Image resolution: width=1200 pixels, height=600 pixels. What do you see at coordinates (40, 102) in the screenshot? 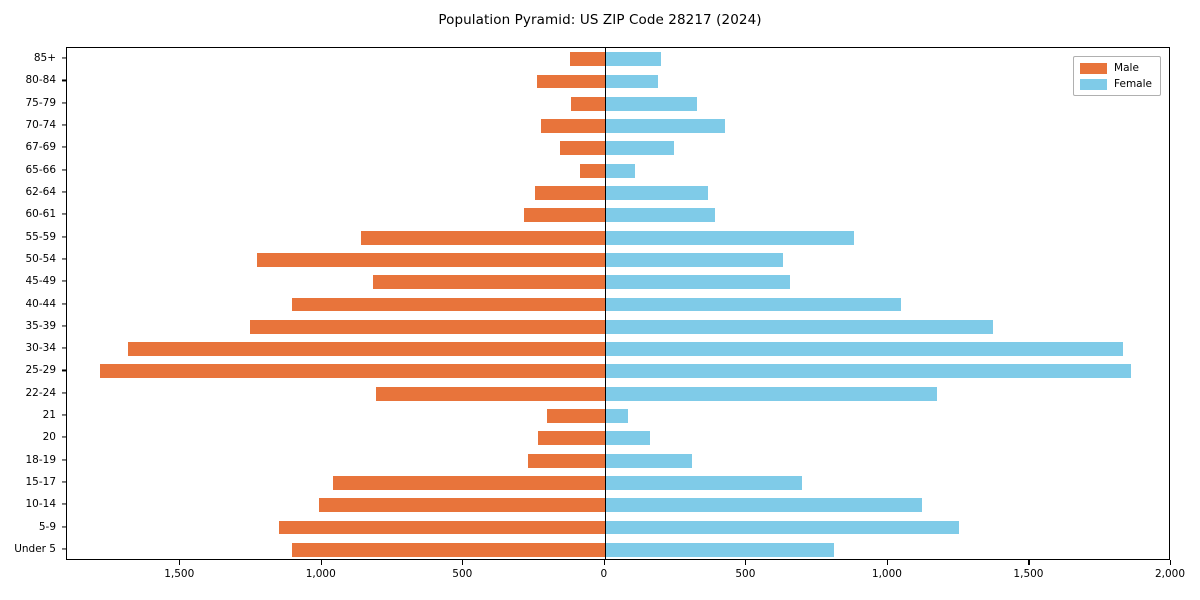
I see `y-tick-label-75-79: 75-79` at bounding box center [40, 102].